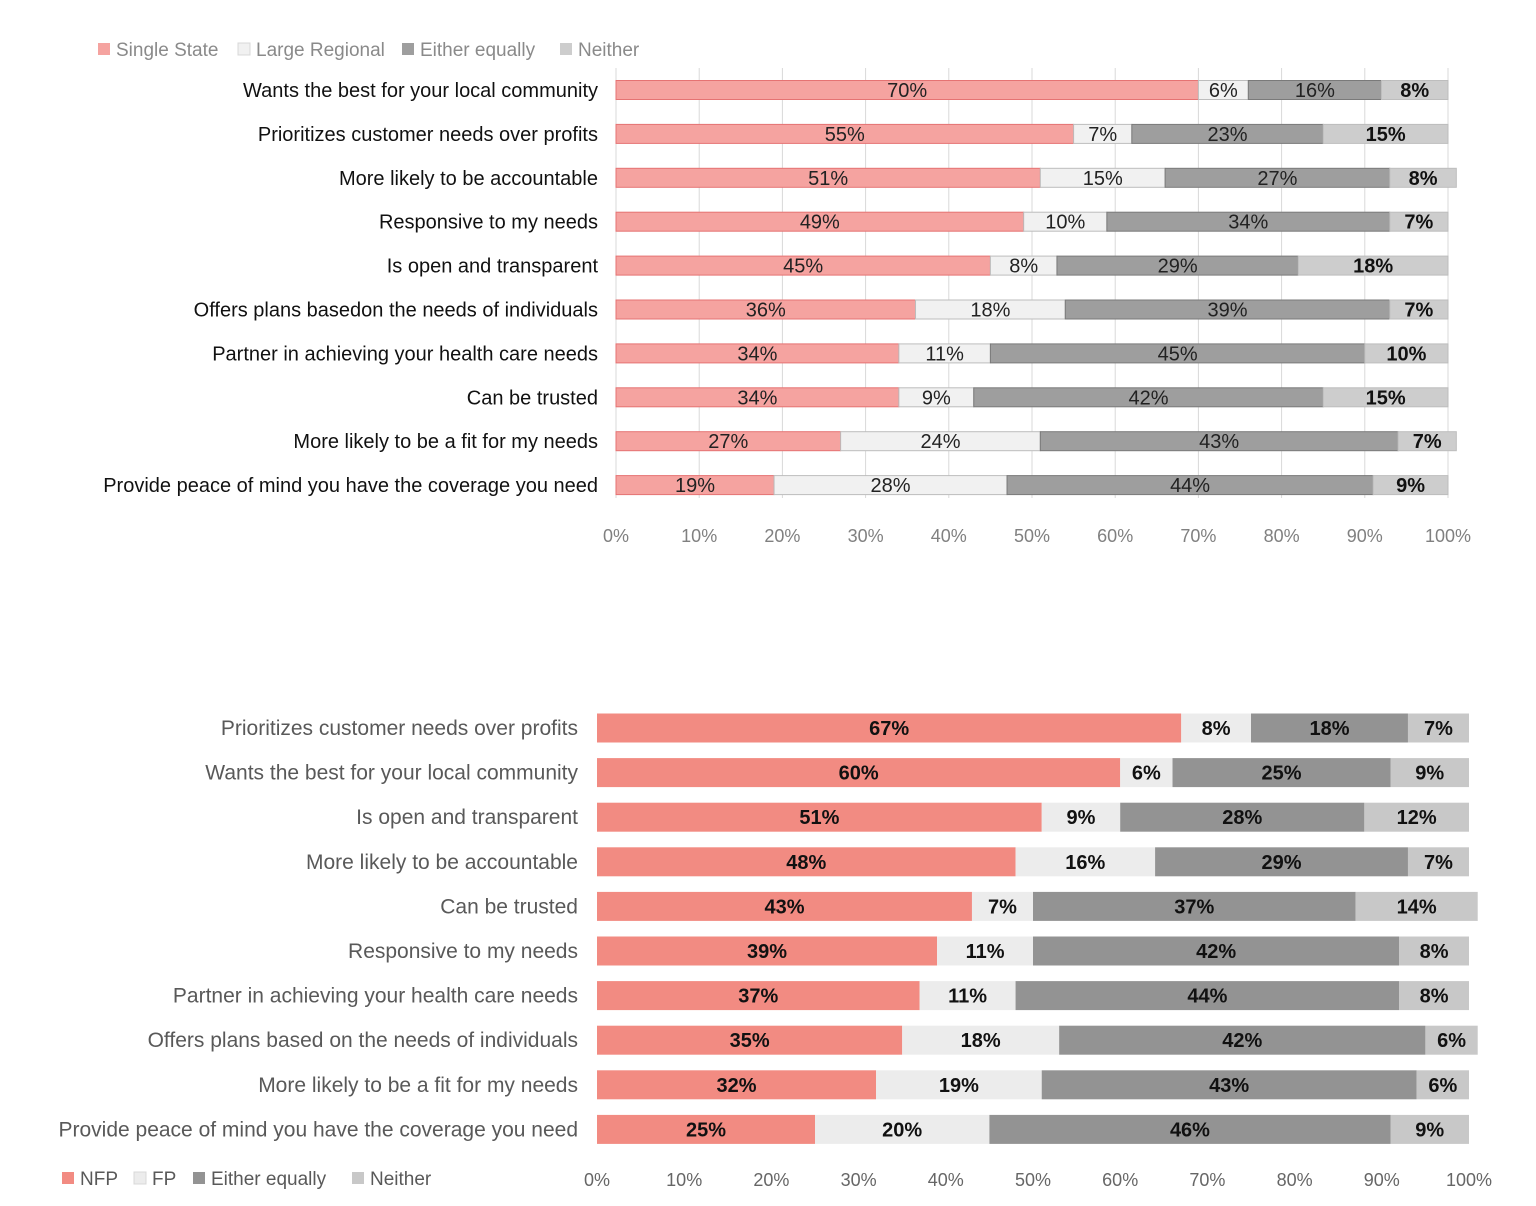 Image resolution: width=1536 pixels, height=1206 pixels. Describe the element at coordinates (1198, 536) in the screenshot. I see `x-tick-label: 70%` at that location.